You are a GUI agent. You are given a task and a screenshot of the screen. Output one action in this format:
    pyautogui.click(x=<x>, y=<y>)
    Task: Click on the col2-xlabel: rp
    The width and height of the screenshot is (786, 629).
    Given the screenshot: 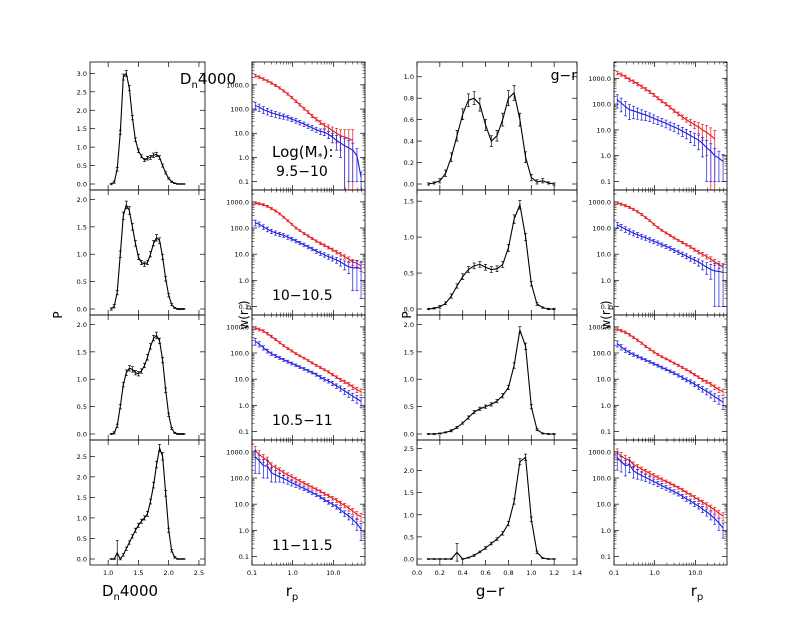 What is the action you would take?
    pyautogui.click(x=292, y=592)
    